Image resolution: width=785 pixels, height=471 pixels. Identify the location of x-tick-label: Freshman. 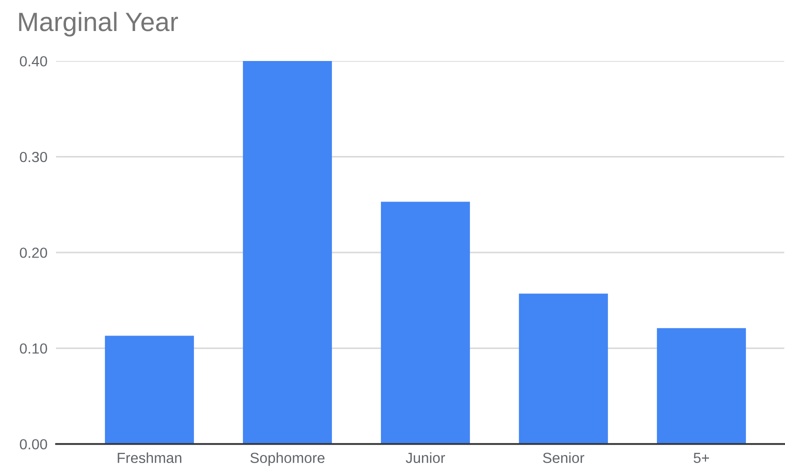
(150, 458).